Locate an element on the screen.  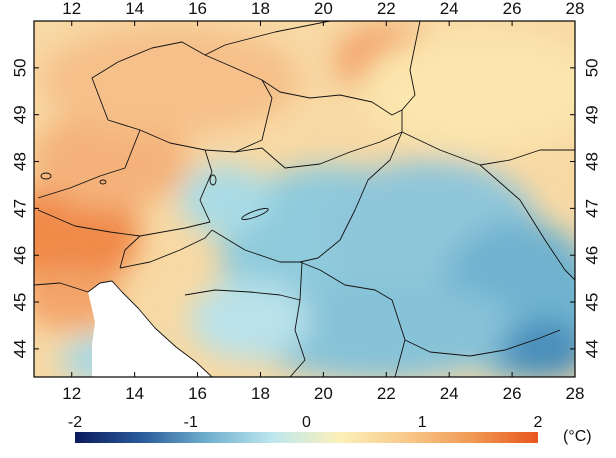
colorbar-bar is located at coordinates (306, 437).